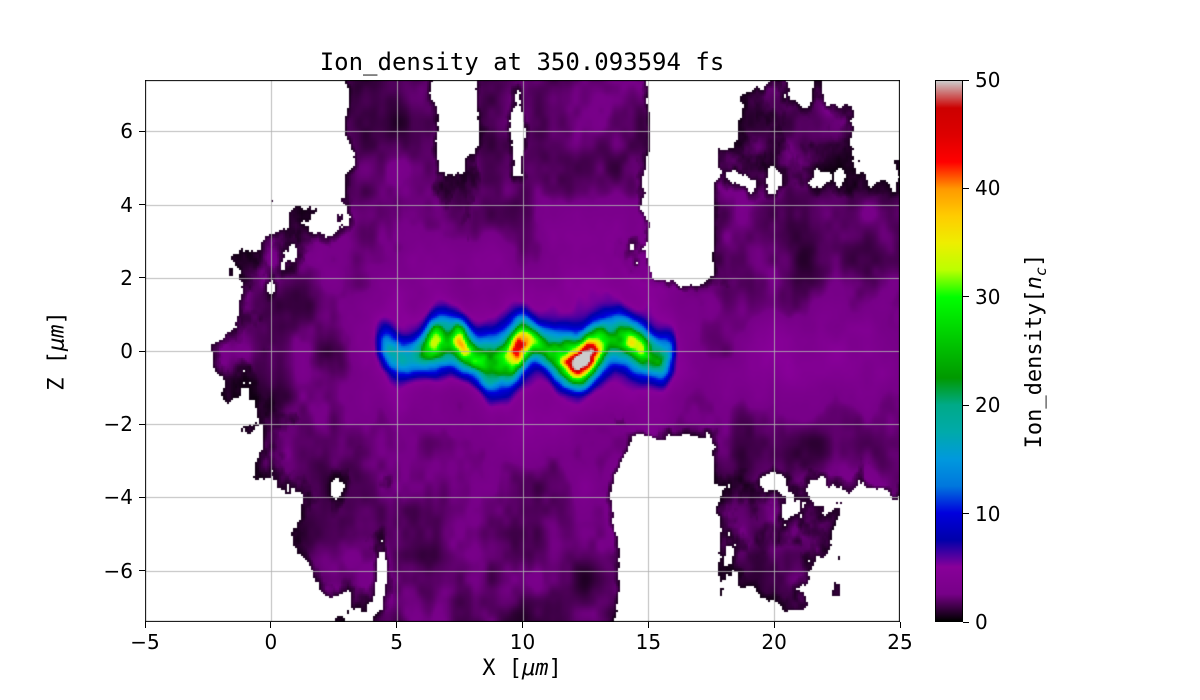 Image resolution: width=1200 pixels, height=700 pixels. I want to click on y-tick-label: −4, so click(118, 497).